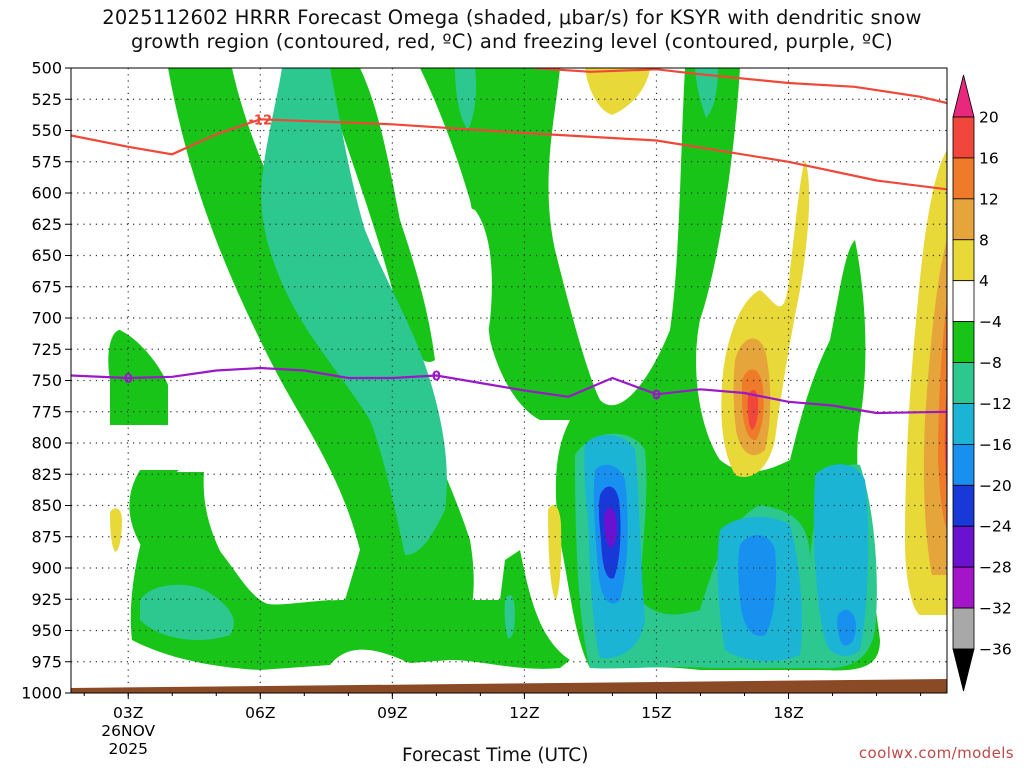 The image size is (1024, 768). I want to click on omega-teal-15z, so click(706, 93).